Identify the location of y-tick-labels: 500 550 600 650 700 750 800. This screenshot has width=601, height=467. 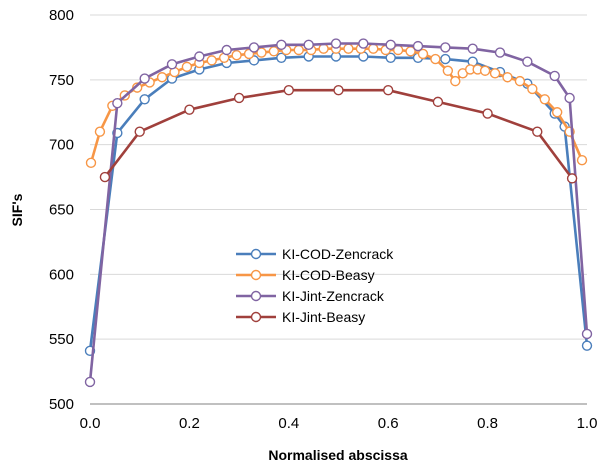
(61, 210).